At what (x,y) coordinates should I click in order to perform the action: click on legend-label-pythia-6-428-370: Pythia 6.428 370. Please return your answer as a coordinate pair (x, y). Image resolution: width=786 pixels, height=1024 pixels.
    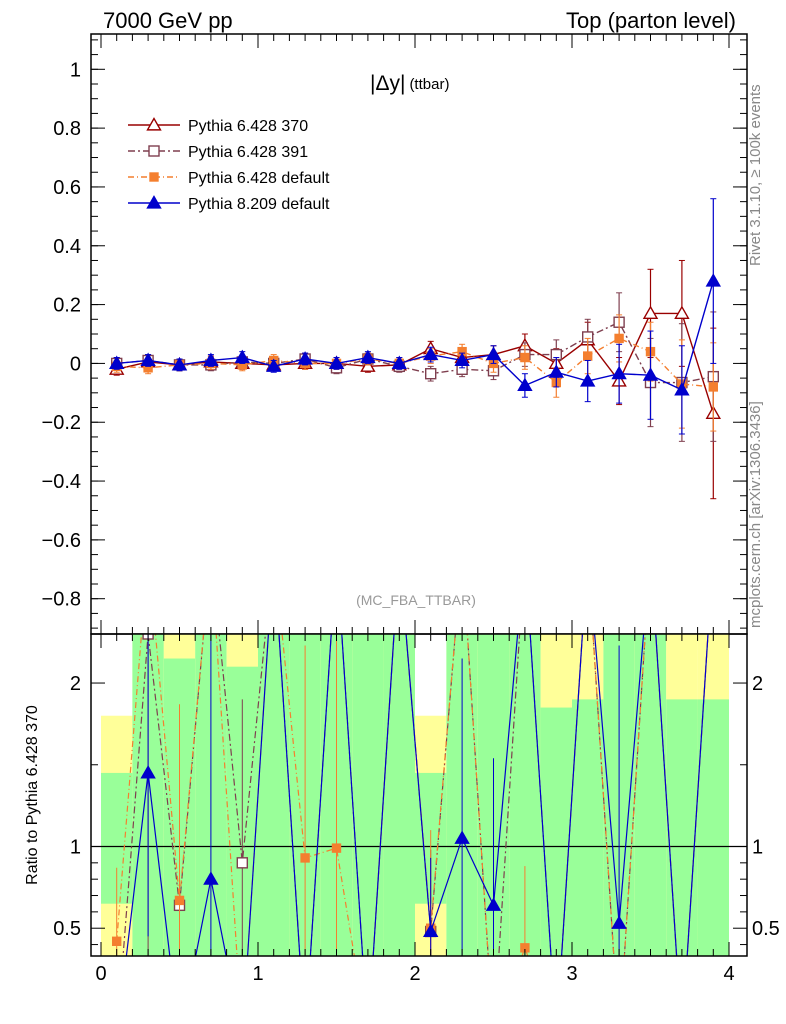
    Looking at the image, I should click on (248, 126).